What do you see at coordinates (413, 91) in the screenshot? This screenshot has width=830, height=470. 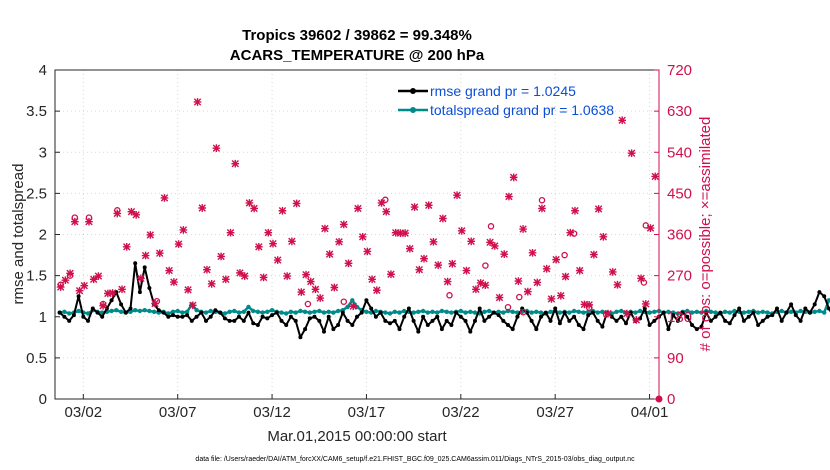 I see `legend-rmse-marker` at bounding box center [413, 91].